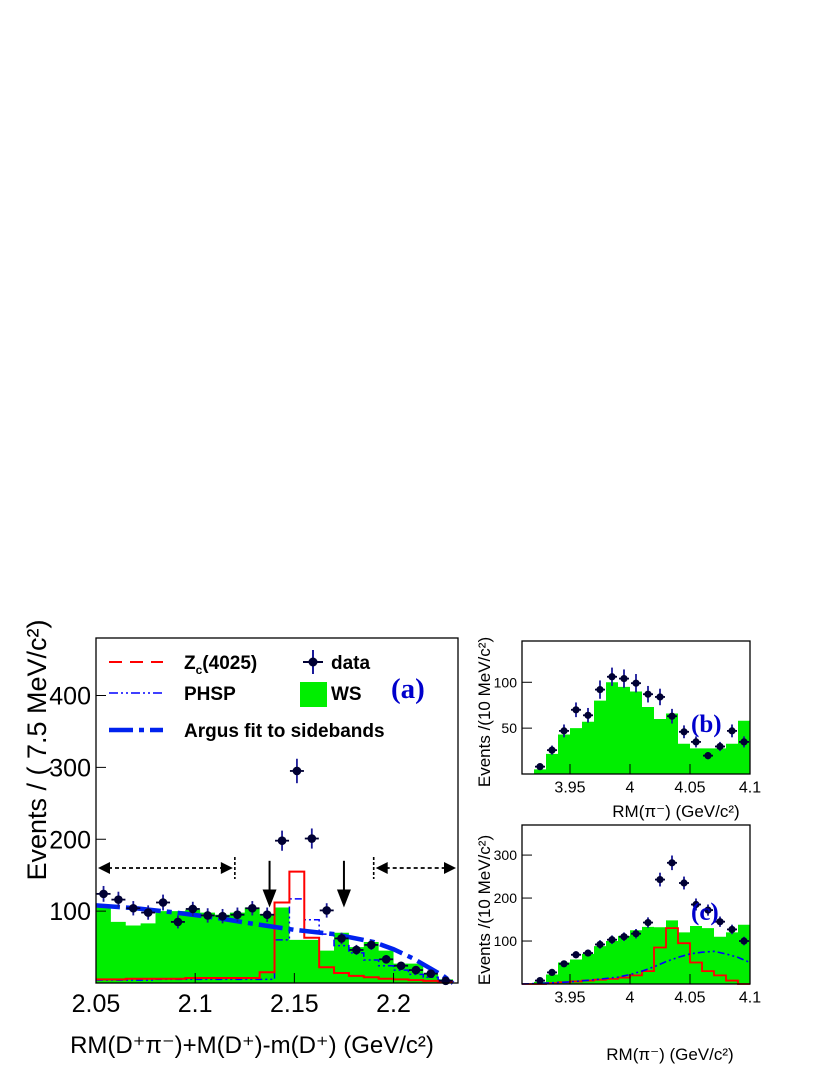 This screenshot has width=830, height=1075. What do you see at coordinates (70, 768) in the screenshot?
I see `panel-a-ytick-label: 300` at bounding box center [70, 768].